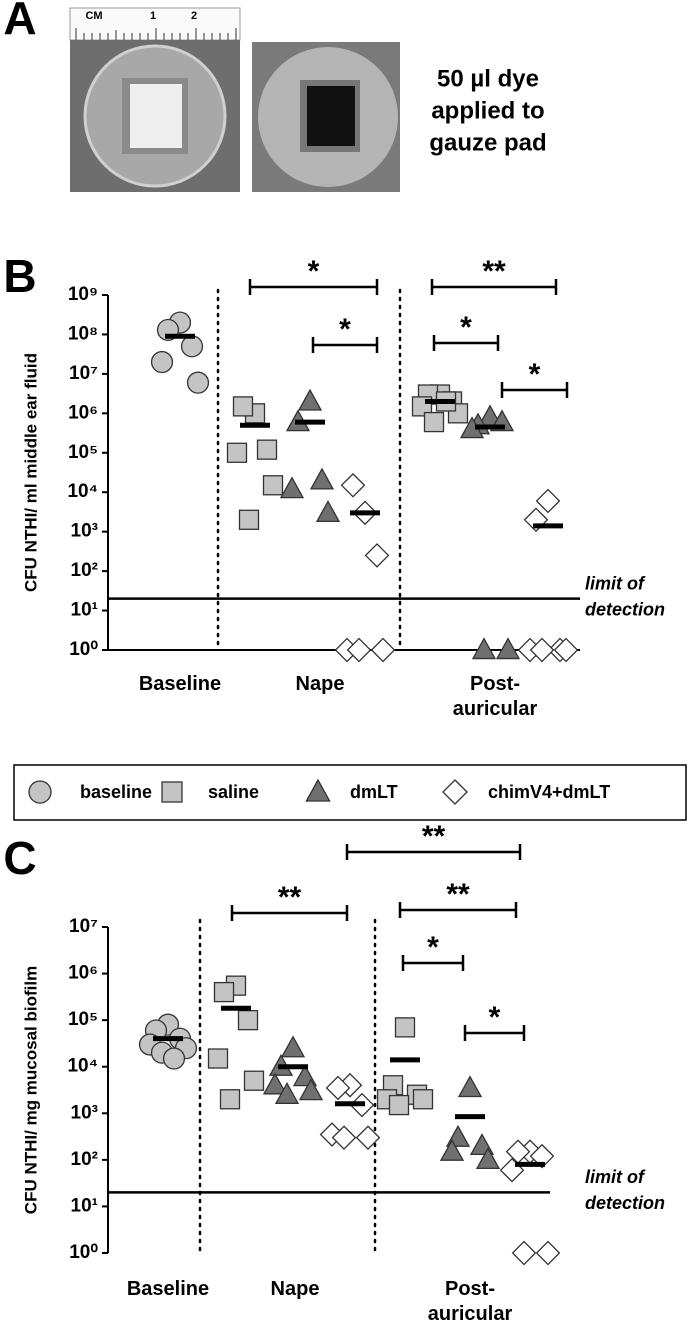 This screenshot has height=1324, width=700. I want to click on panel-label: A, so click(19, 22).